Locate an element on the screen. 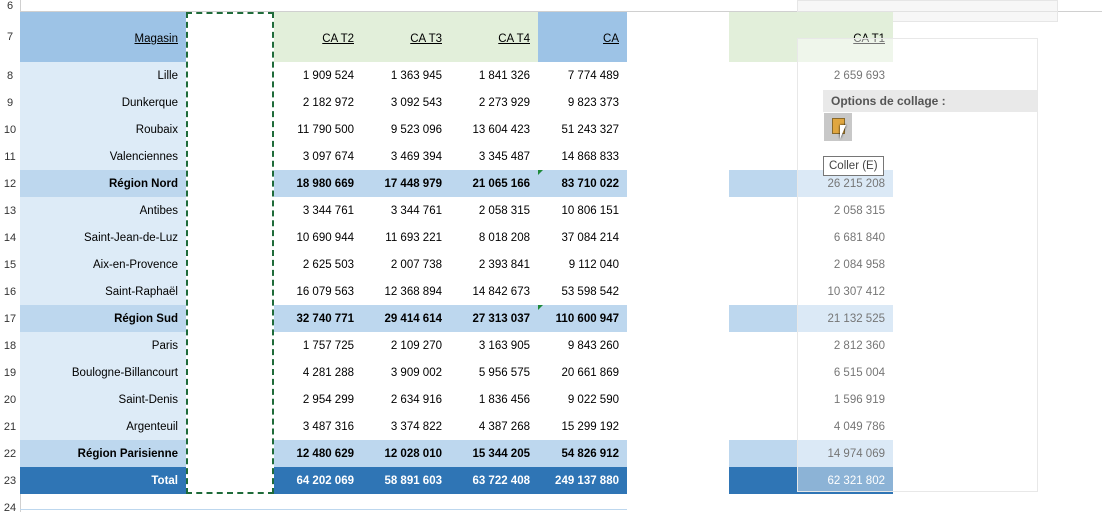  cell: 17 448 979 is located at coordinates (406, 183).